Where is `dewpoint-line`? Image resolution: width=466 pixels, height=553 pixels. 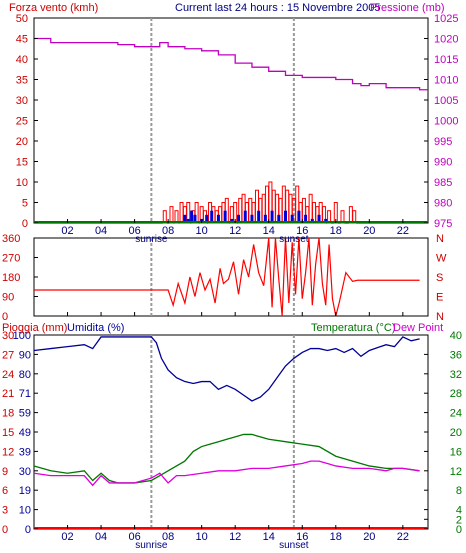
dewpoint-line is located at coordinates (226, 473).